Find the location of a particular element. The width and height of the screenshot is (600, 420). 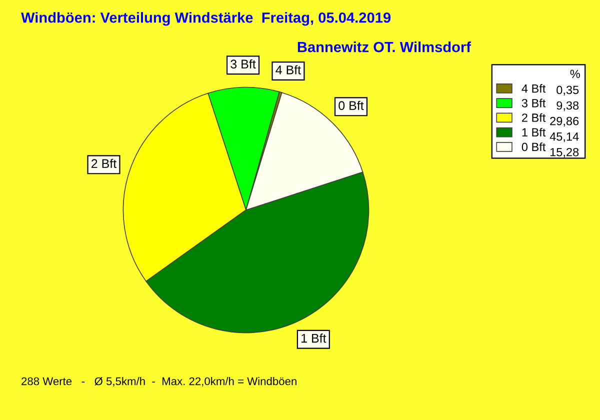

text: 288 Werte - Ø 5,5km/h - Max. 22,0km/h = Windböen is located at coordinates (159, 381).